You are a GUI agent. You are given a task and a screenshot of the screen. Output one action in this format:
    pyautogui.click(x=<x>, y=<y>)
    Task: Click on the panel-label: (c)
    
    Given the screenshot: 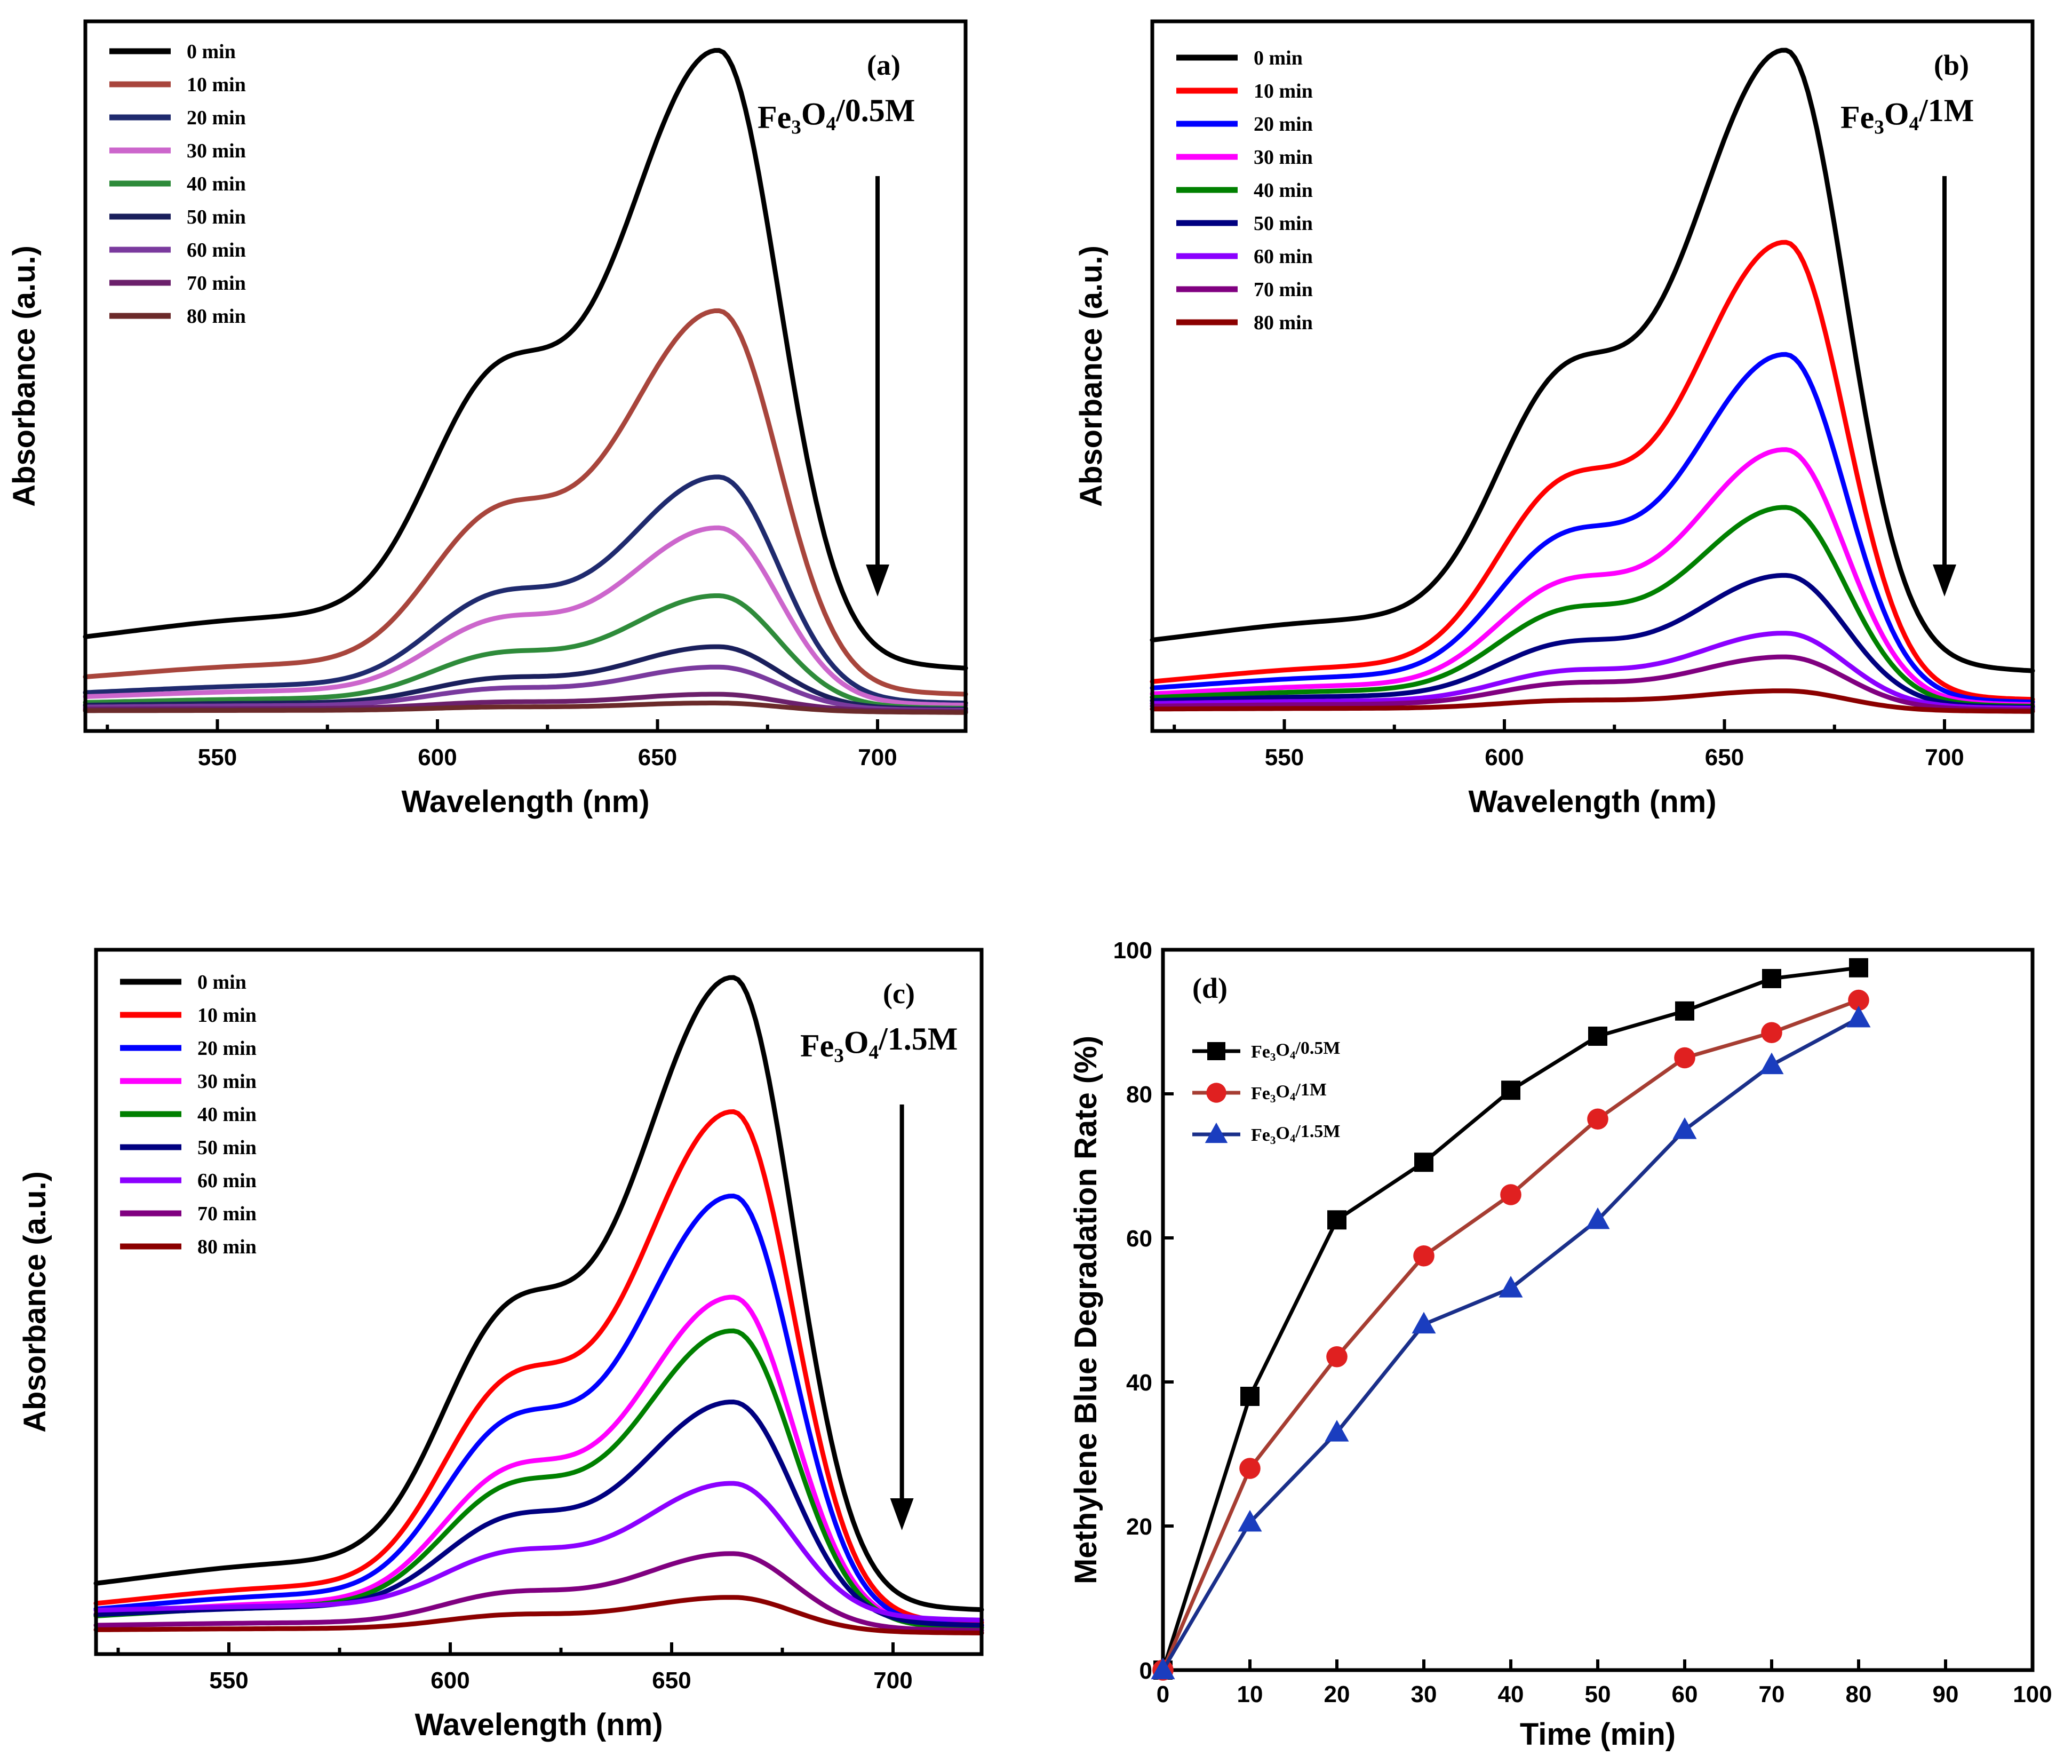 What is the action you would take?
    pyautogui.click(x=899, y=994)
    